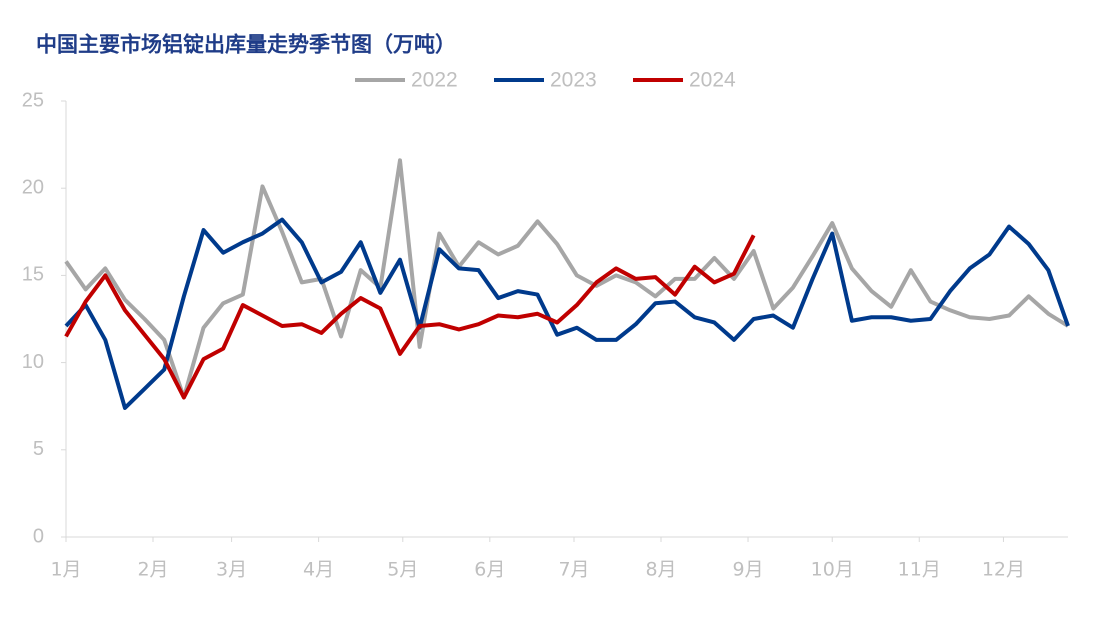 This screenshot has width=1093, height=632. I want to click on x-tick-label: 3月, so click(231, 570).